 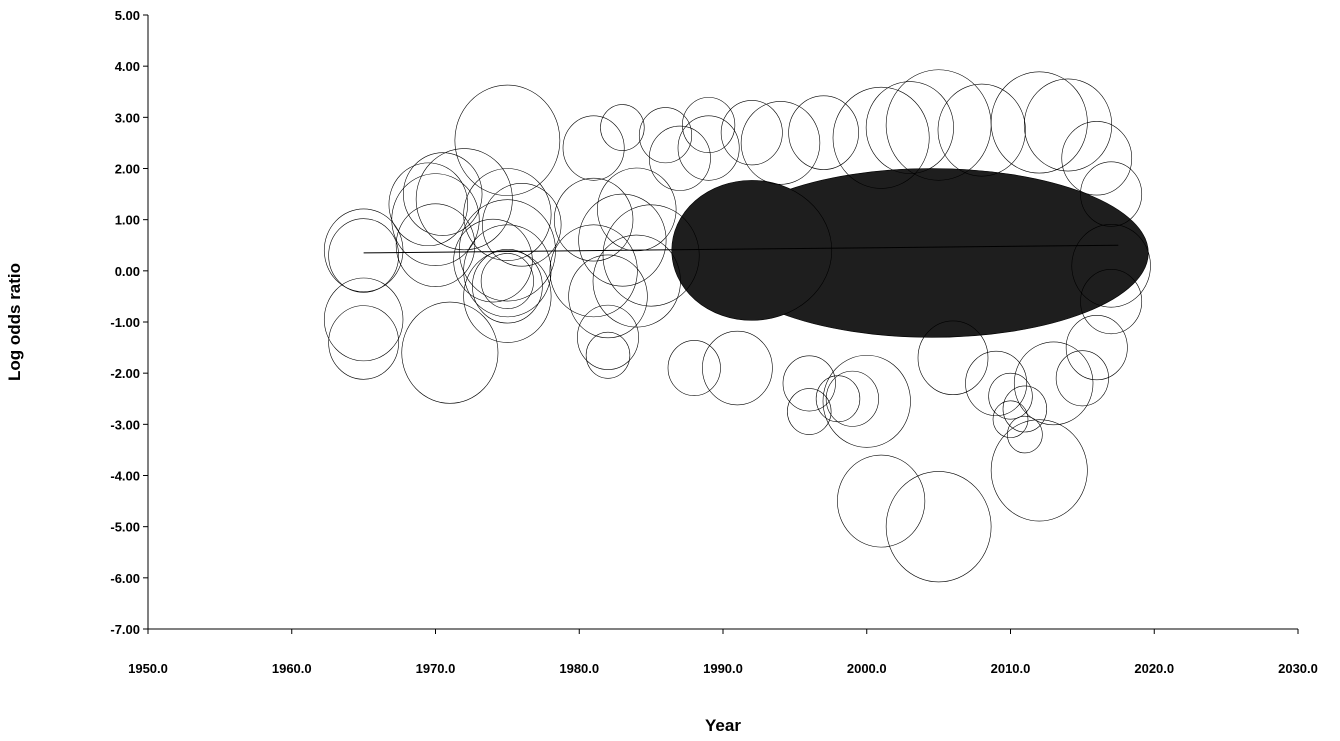 I want to click on x-tick-label: 1970.0, so click(x=436, y=668).